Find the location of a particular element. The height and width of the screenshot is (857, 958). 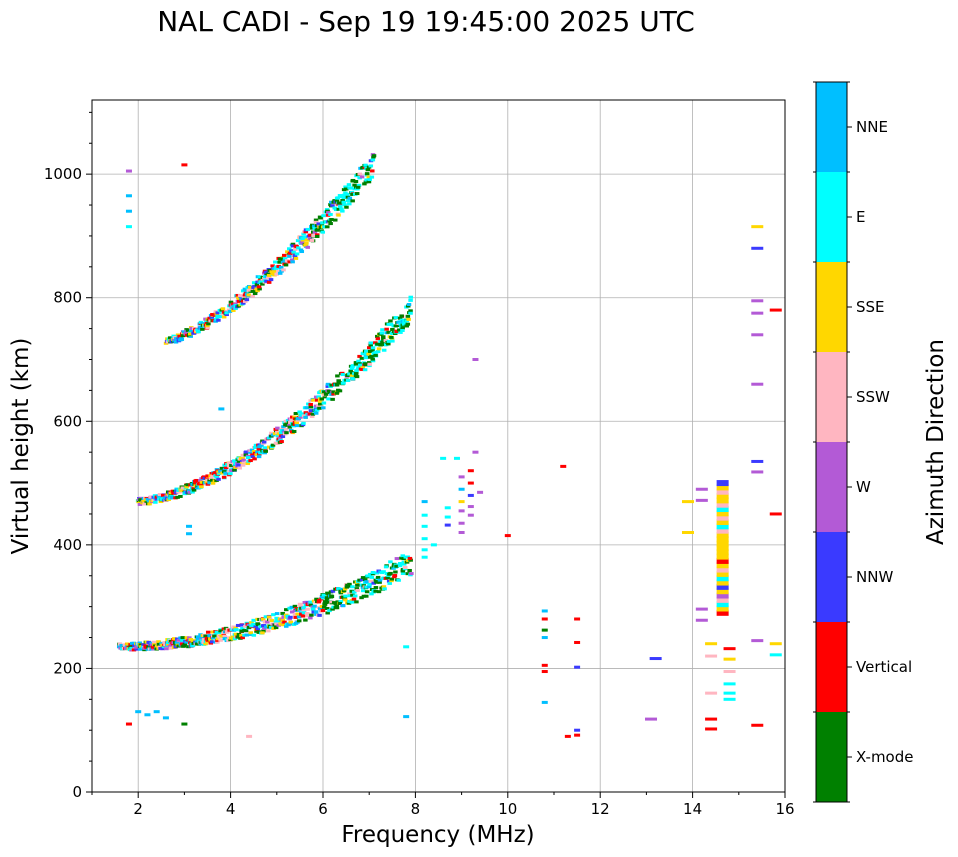

y-tick-label: 600 is located at coordinates (67, 421).